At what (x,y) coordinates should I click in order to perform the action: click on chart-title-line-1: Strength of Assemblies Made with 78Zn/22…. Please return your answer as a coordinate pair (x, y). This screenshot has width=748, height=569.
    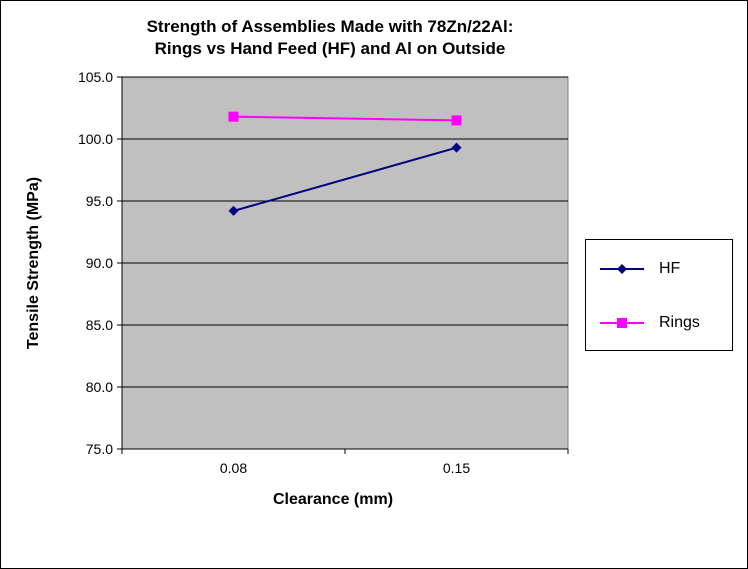
    Looking at the image, I should click on (330, 26).